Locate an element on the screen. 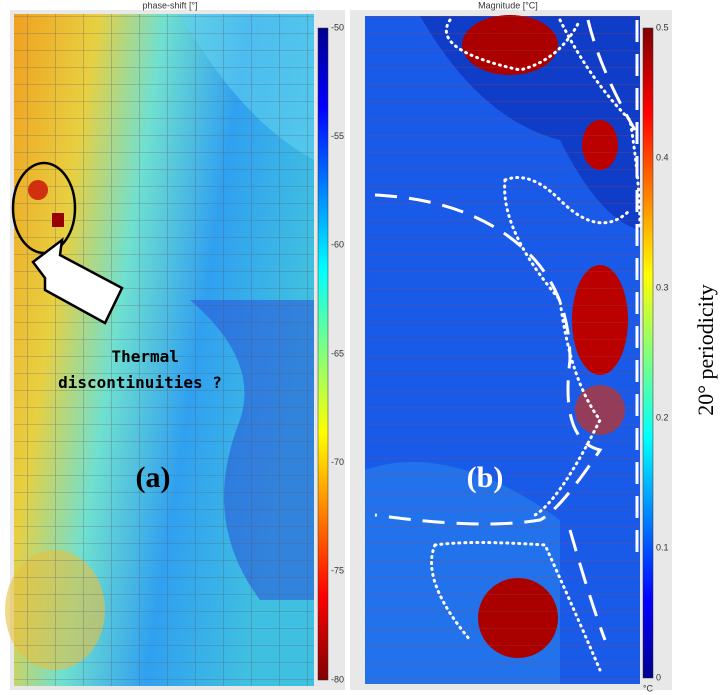  colorbar-tick-label: -60 is located at coordinates (337, 245).